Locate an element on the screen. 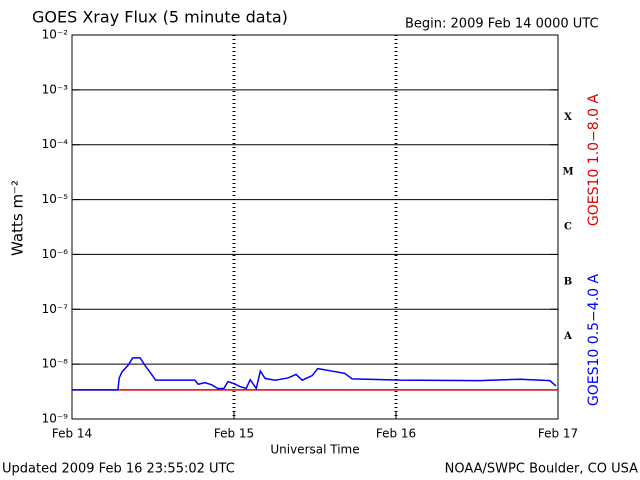 The width and height of the screenshot is (640, 480). legend-label: GOES10 0.5−4.0 A is located at coordinates (594, 340).